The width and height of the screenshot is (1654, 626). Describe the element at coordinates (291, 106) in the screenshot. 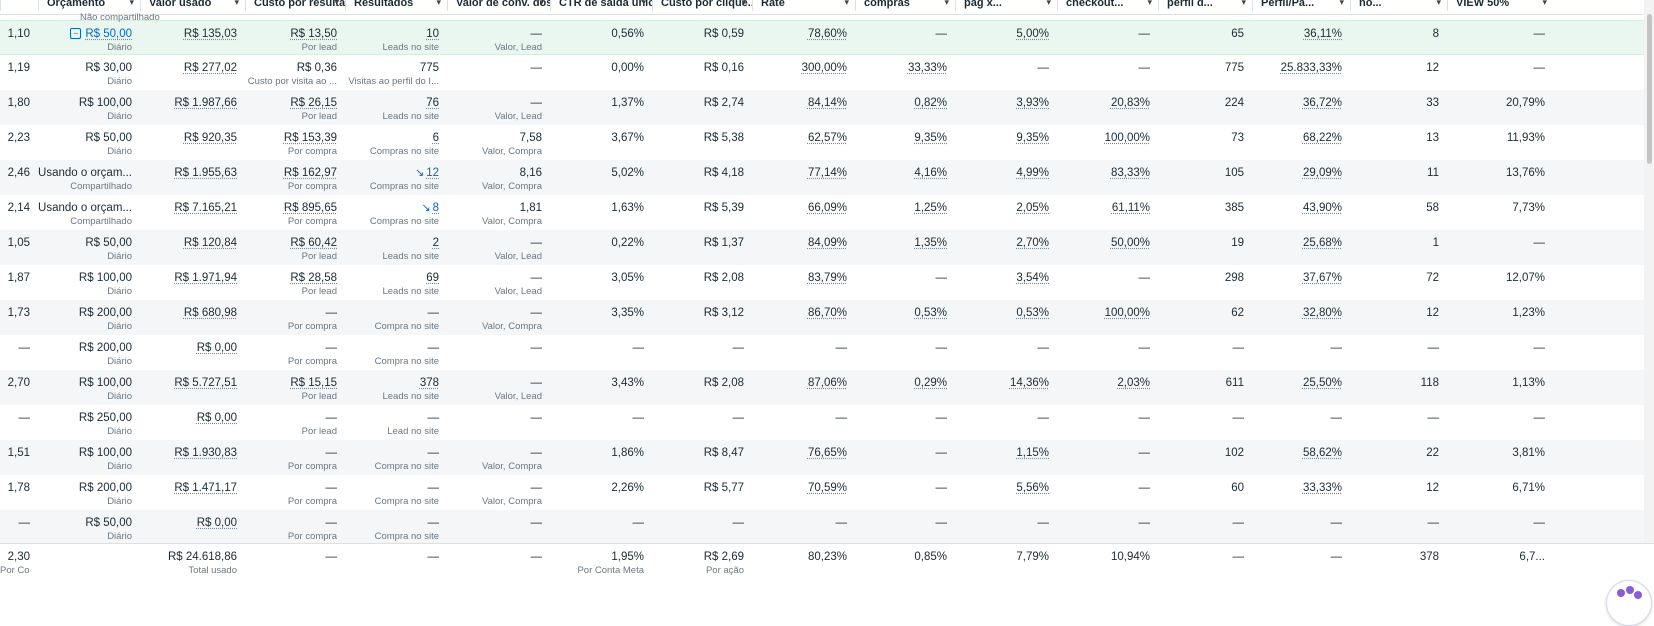

I see `cell-c3: R$ 26,15 Por lead` at that location.